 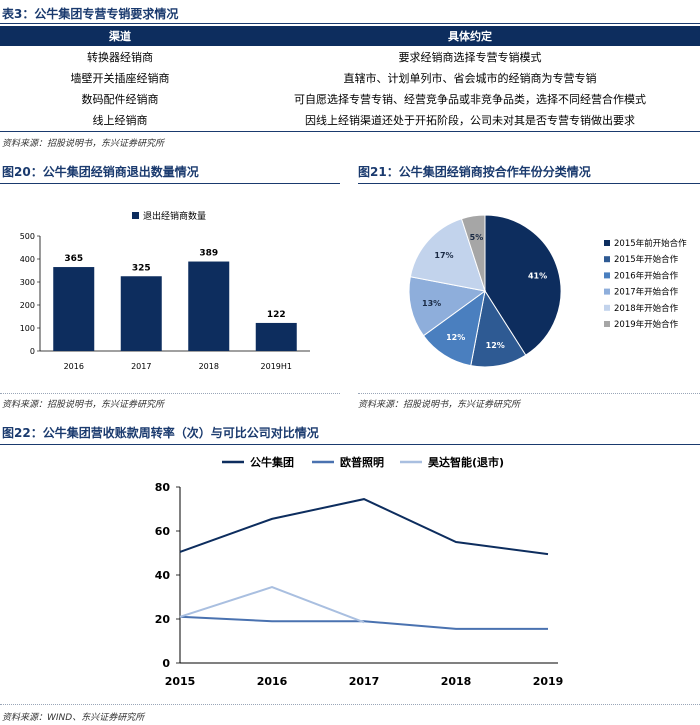 I want to click on fig22-title-rule, so click(x=350, y=444).